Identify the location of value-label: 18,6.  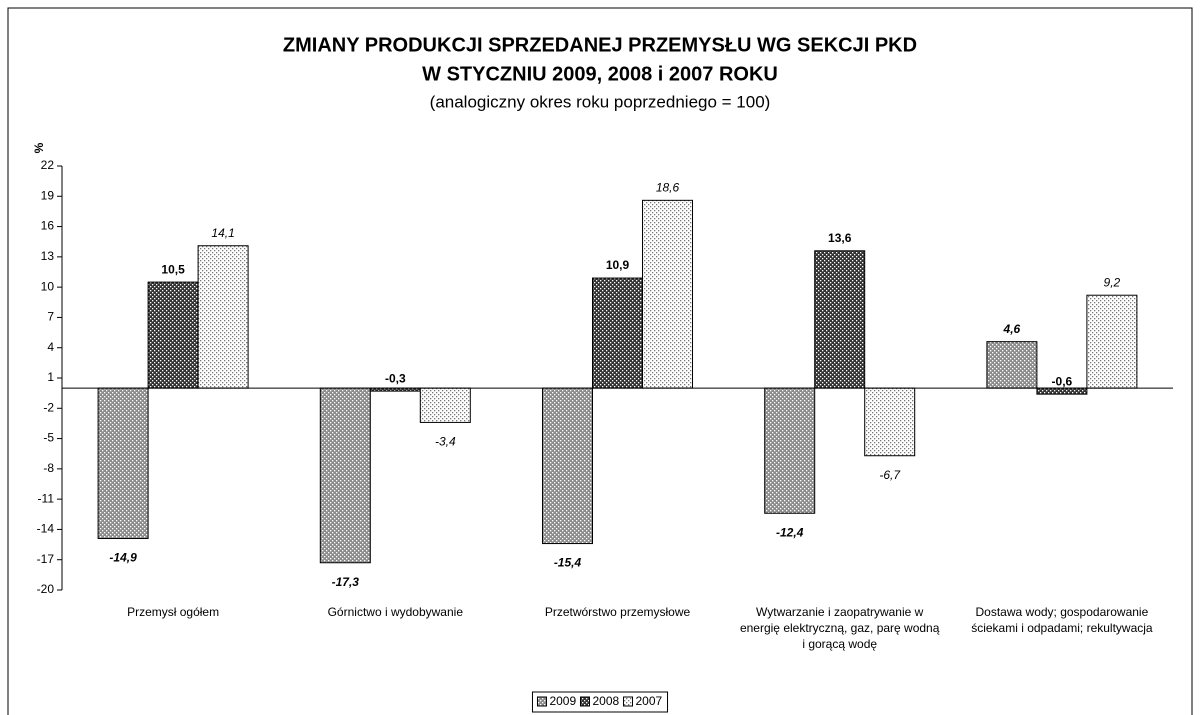
(668, 187).